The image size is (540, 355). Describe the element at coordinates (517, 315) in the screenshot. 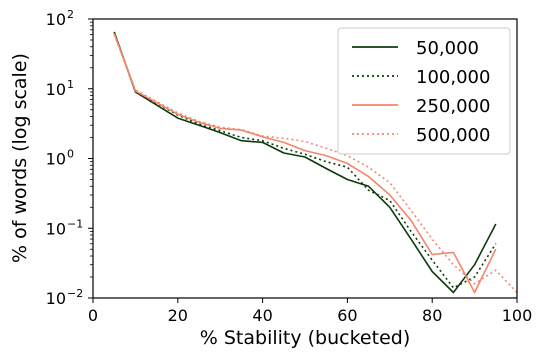

I see `x-tick-label: 100` at that location.